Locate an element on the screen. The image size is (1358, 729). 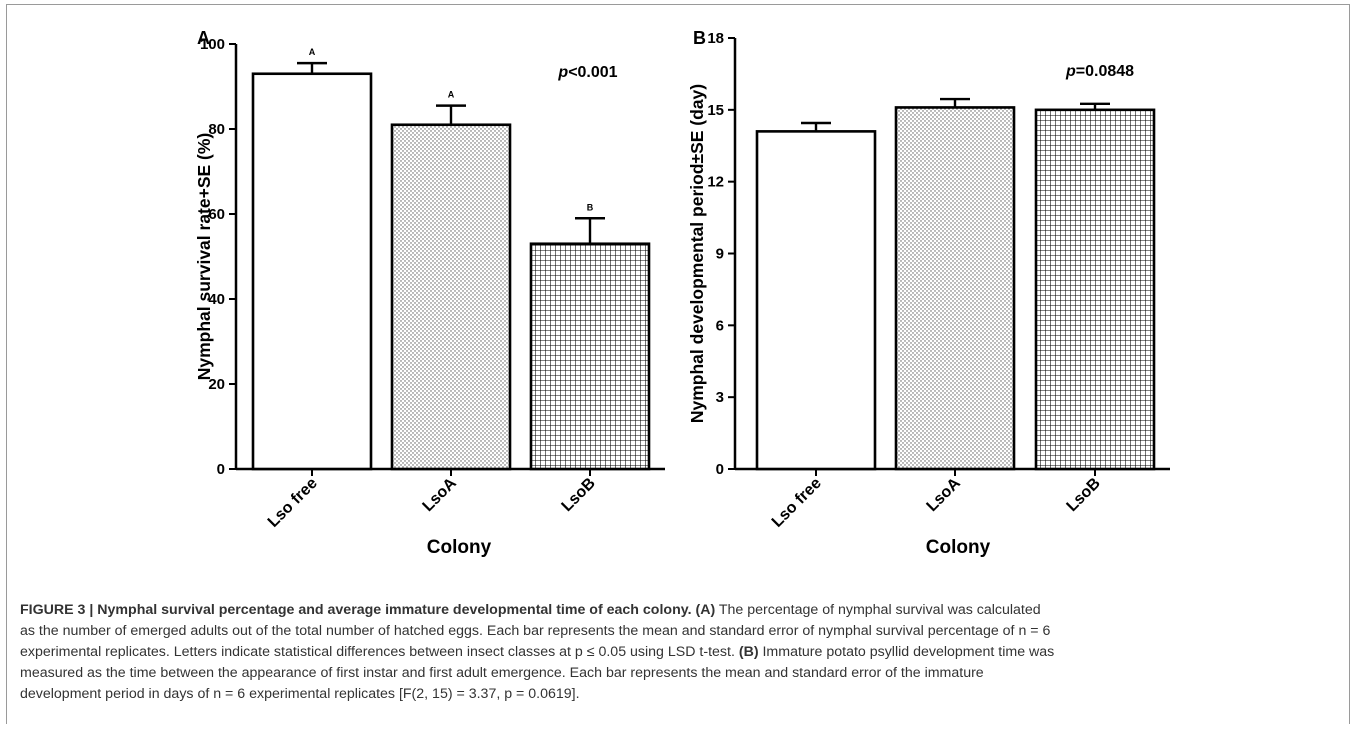
y-tick-label: 40 is located at coordinates (216, 299).